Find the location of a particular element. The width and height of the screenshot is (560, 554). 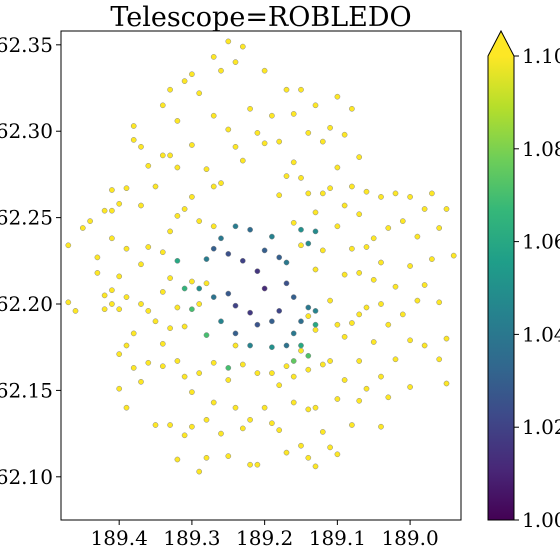

x-tick-label: 189.4 is located at coordinates (119, 538).